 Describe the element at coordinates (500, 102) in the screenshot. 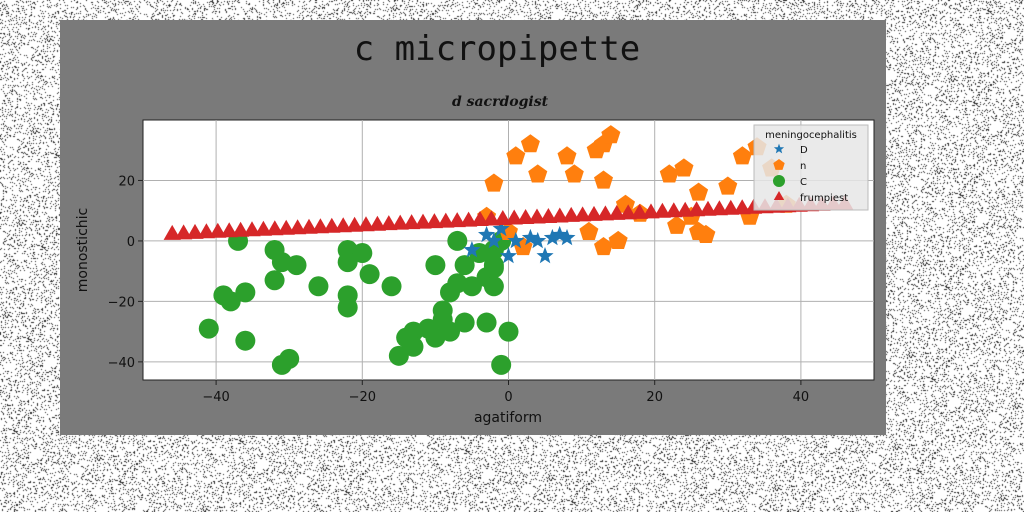

I see `chart-subtitle: d sacrdogist` at that location.